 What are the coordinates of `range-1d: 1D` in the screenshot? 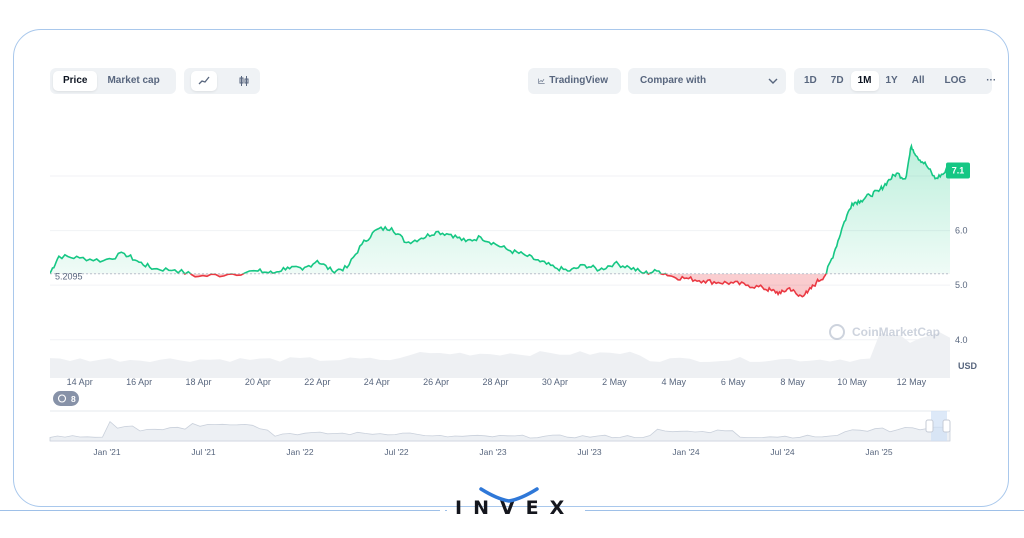 It's located at (810, 80).